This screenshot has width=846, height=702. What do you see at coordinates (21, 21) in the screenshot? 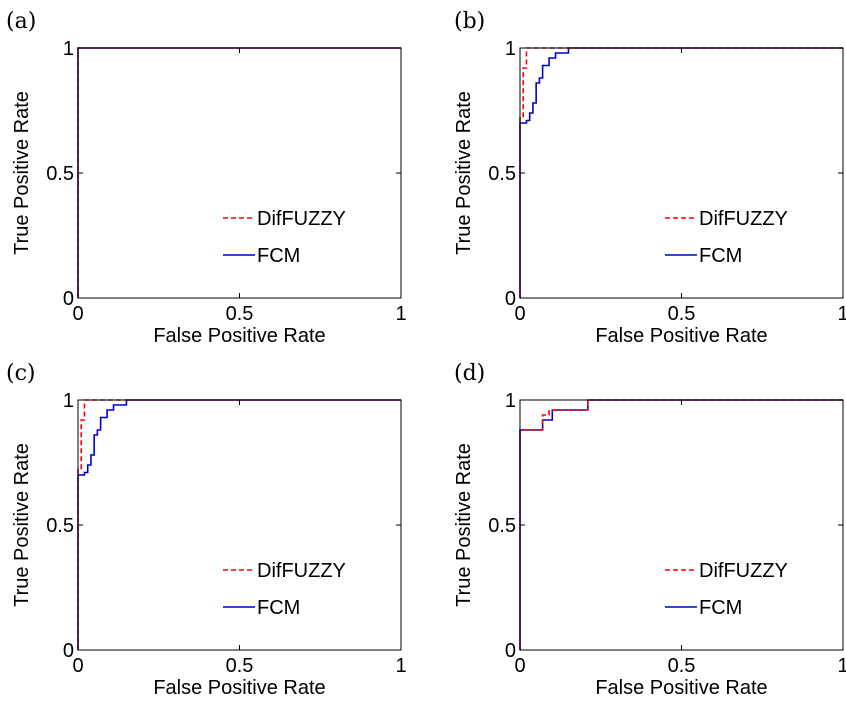
I see `panel-letter: (a)` at bounding box center [21, 21].